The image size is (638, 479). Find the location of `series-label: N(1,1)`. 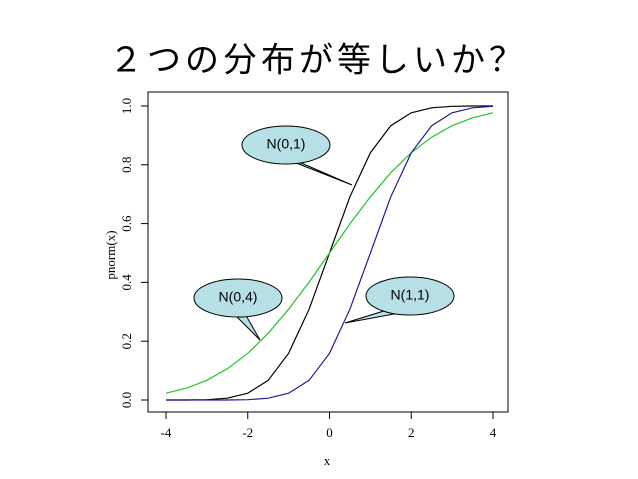

series-label: N(1,1) is located at coordinates (410, 295).